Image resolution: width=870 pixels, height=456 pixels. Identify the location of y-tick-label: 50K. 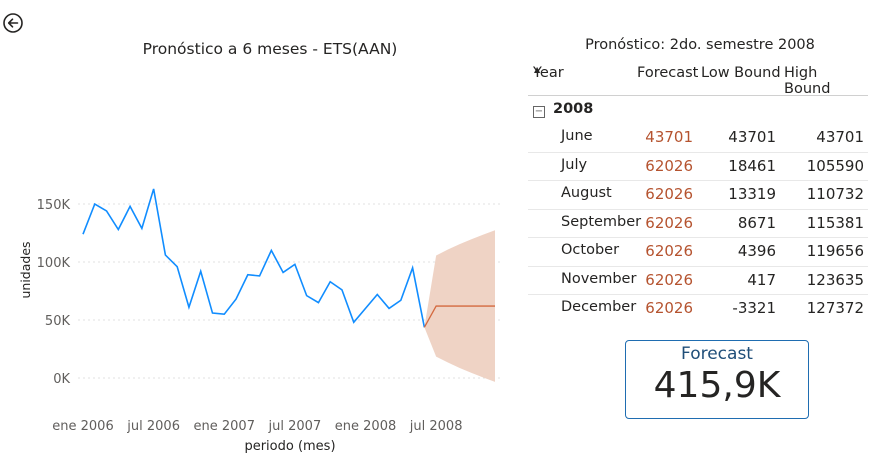
(58, 321).